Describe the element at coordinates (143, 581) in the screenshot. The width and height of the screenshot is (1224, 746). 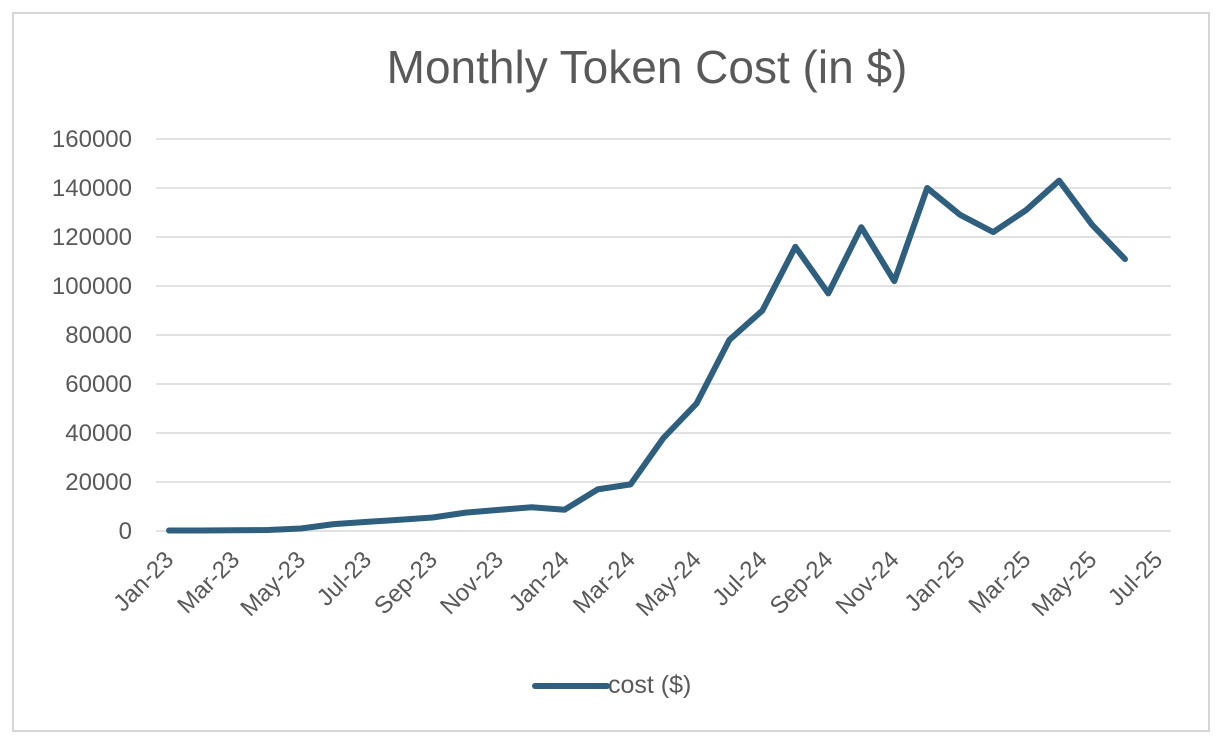
I see `x-tick-label: Jan-23` at that location.